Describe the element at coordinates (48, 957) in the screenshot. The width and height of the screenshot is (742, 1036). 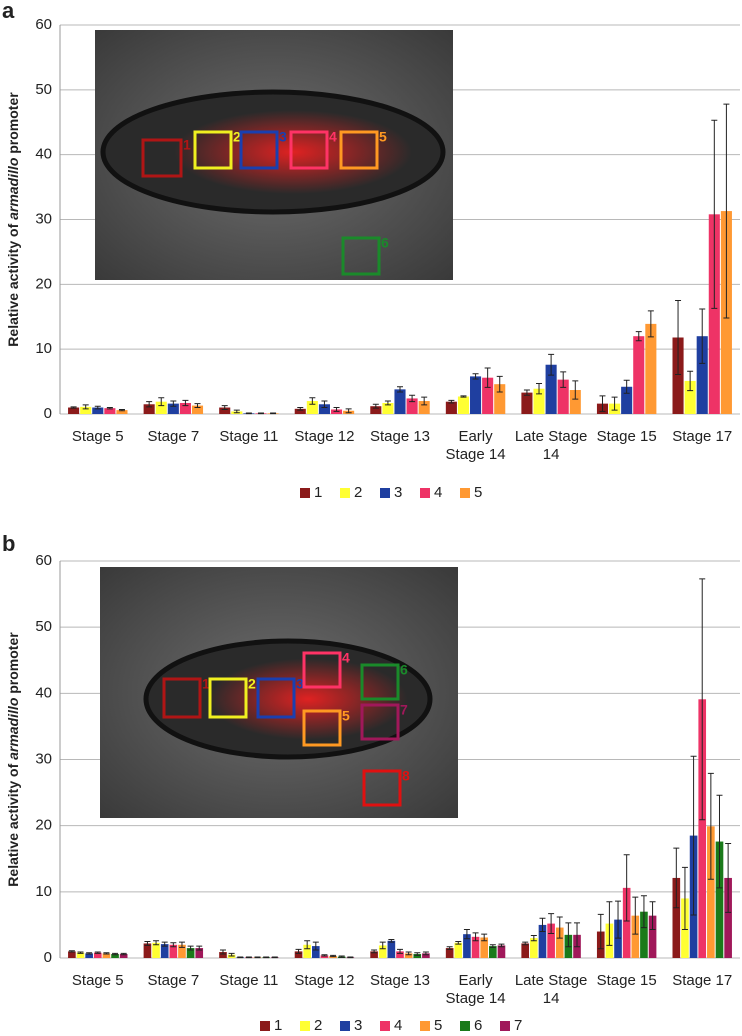
I see `y-tick-label: 0` at that location.